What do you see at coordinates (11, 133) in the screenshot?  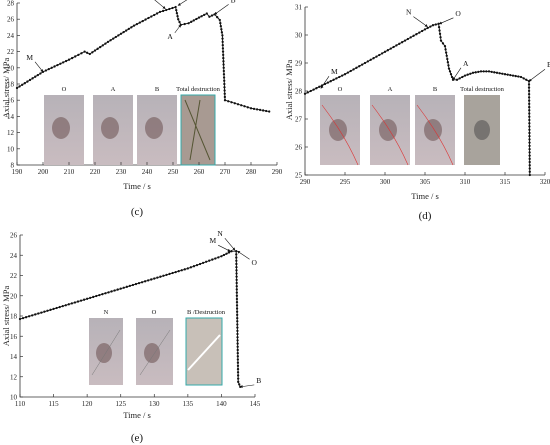 I see `chart-c-ytick-label: 12` at bounding box center [11, 133].